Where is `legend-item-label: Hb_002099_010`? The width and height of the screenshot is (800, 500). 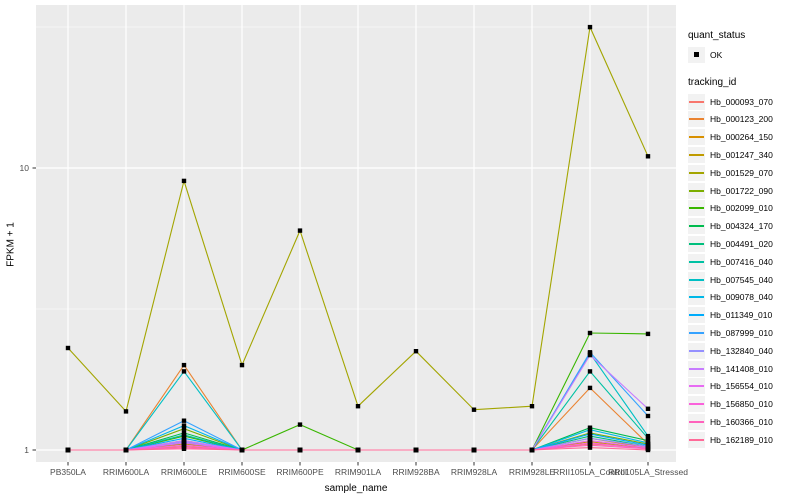 legend-item-label: Hb_002099_010 is located at coordinates (741, 208).